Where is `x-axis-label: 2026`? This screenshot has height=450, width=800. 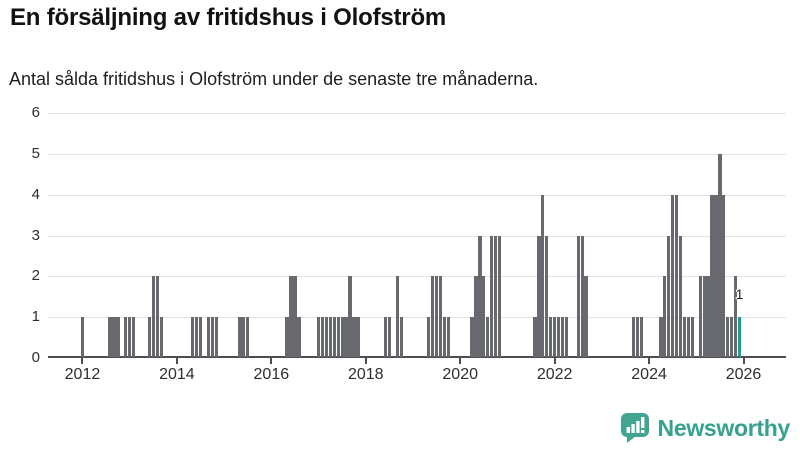 x-axis-label: 2026 is located at coordinates (743, 374).